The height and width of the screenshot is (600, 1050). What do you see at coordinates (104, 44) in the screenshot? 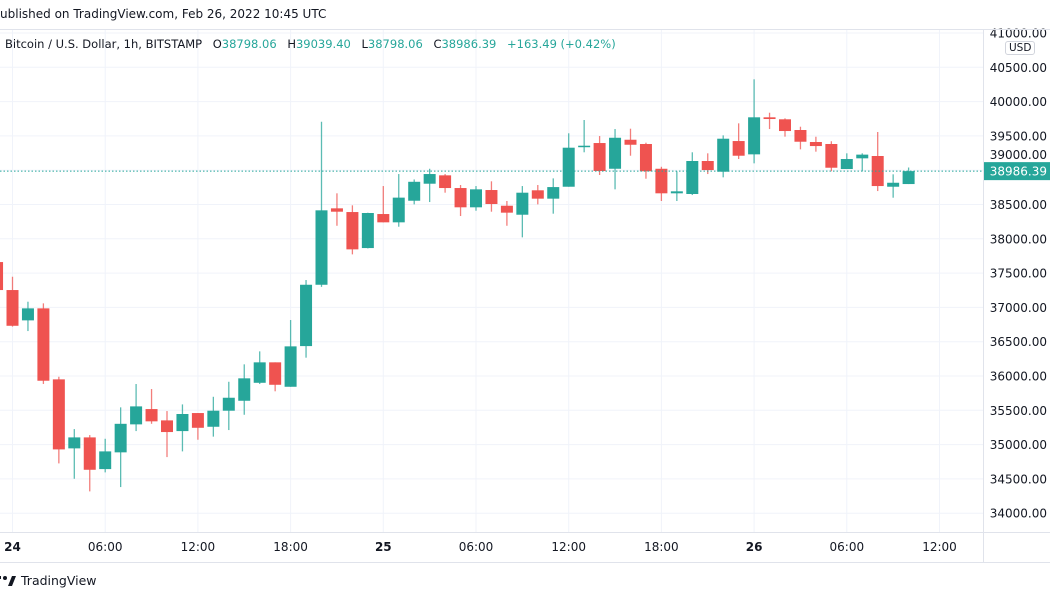
I see `symbol-title: Bitcoin / U.S. Dollar, 1h, BITSTAMP` at bounding box center [104, 44].